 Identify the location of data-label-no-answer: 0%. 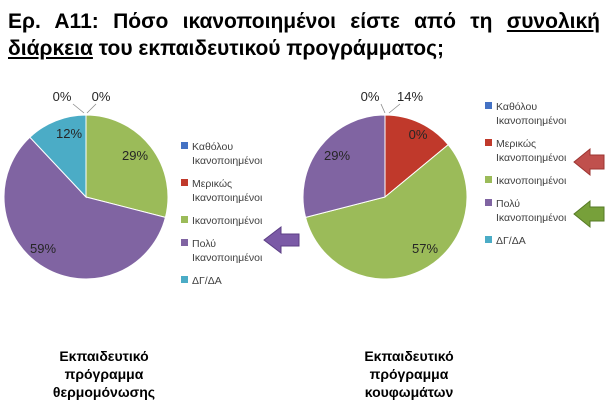
(418, 134).